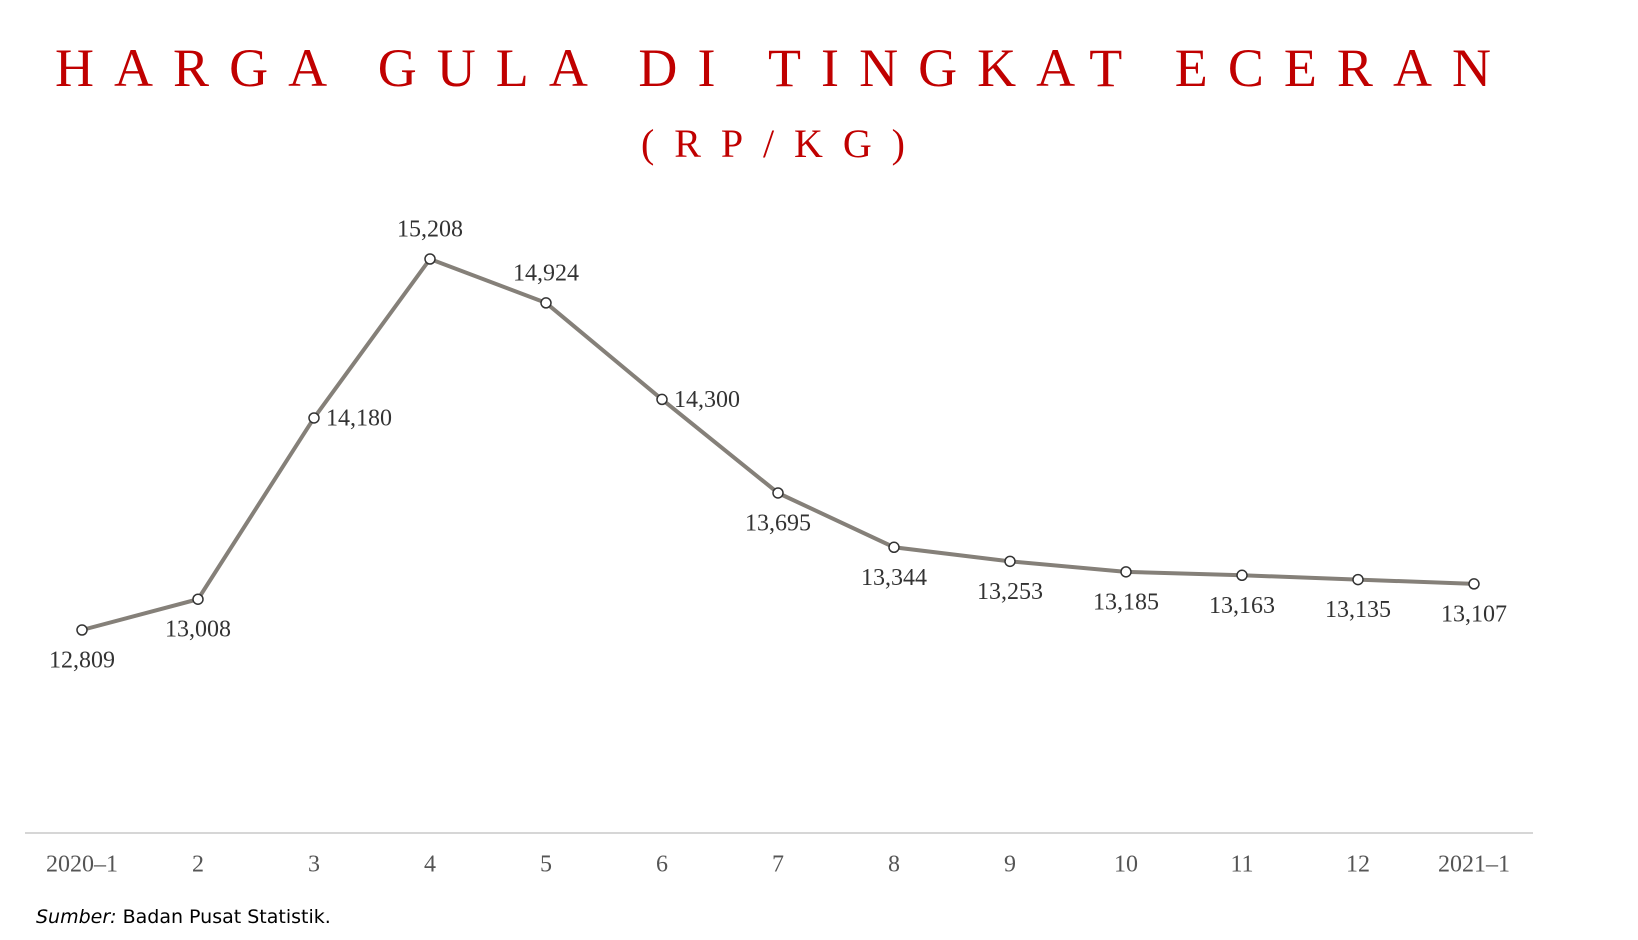 This screenshot has width=1638, height=940. I want to click on value-label: 15,208, so click(430, 230).